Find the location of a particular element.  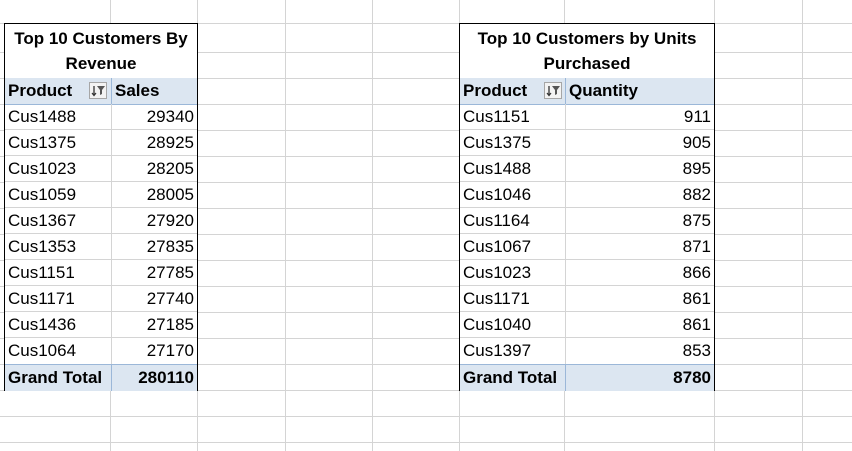

value-cell: 27785 is located at coordinates (170, 272).